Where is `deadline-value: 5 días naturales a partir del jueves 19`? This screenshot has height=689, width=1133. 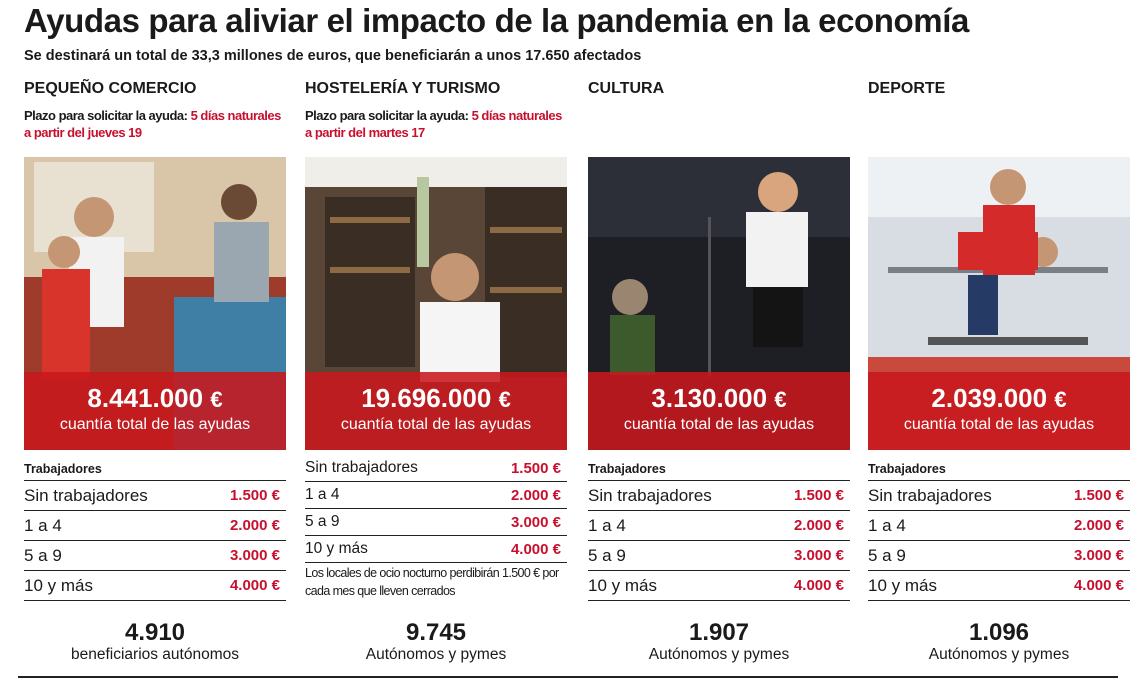
deadline-value: 5 días naturales a partir del jueves 19 is located at coordinates (152, 124).